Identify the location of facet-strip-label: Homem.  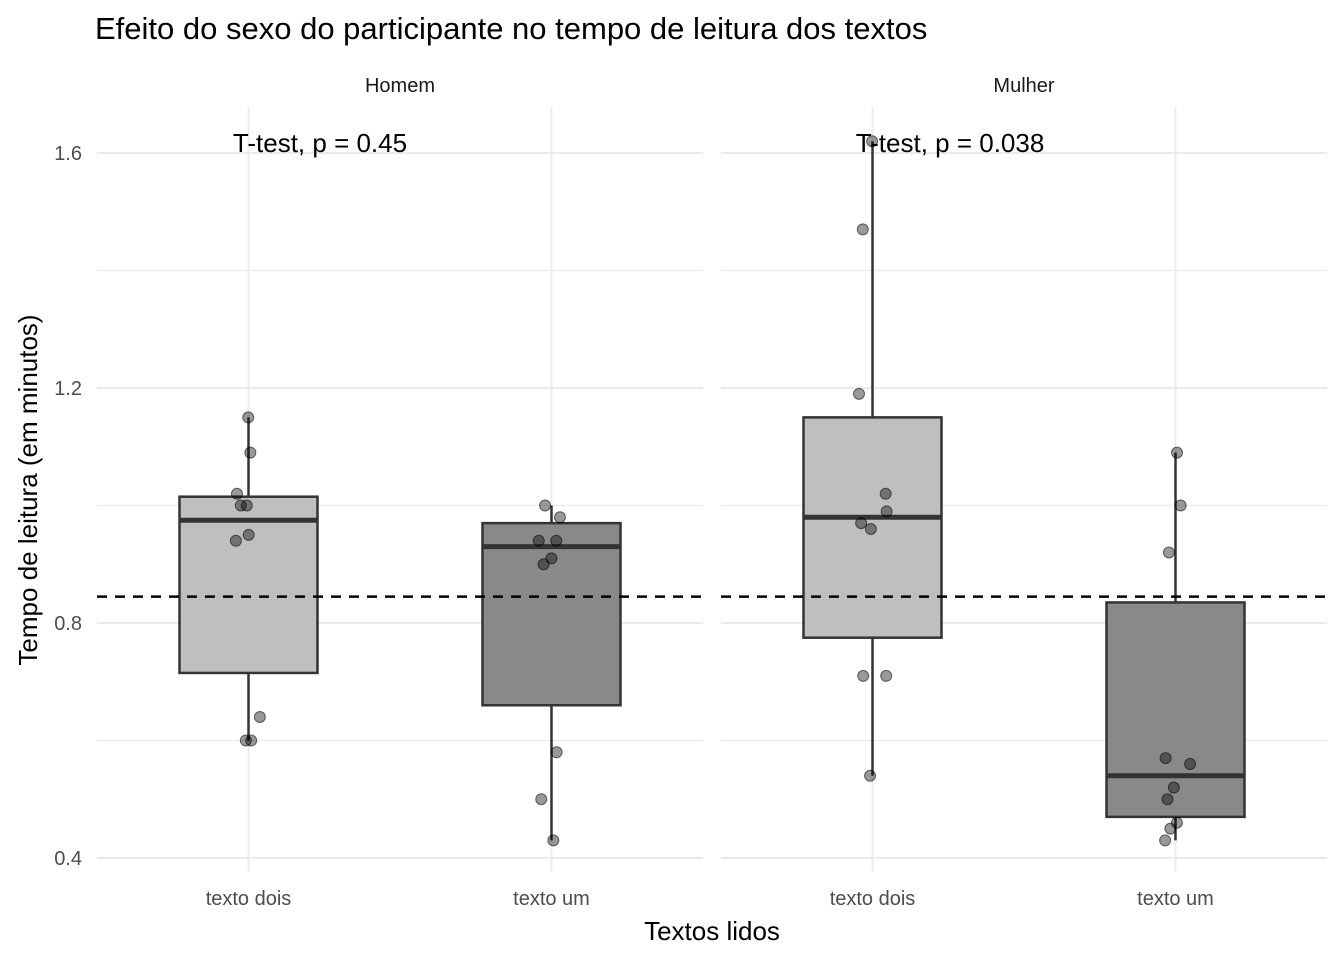
(400, 86).